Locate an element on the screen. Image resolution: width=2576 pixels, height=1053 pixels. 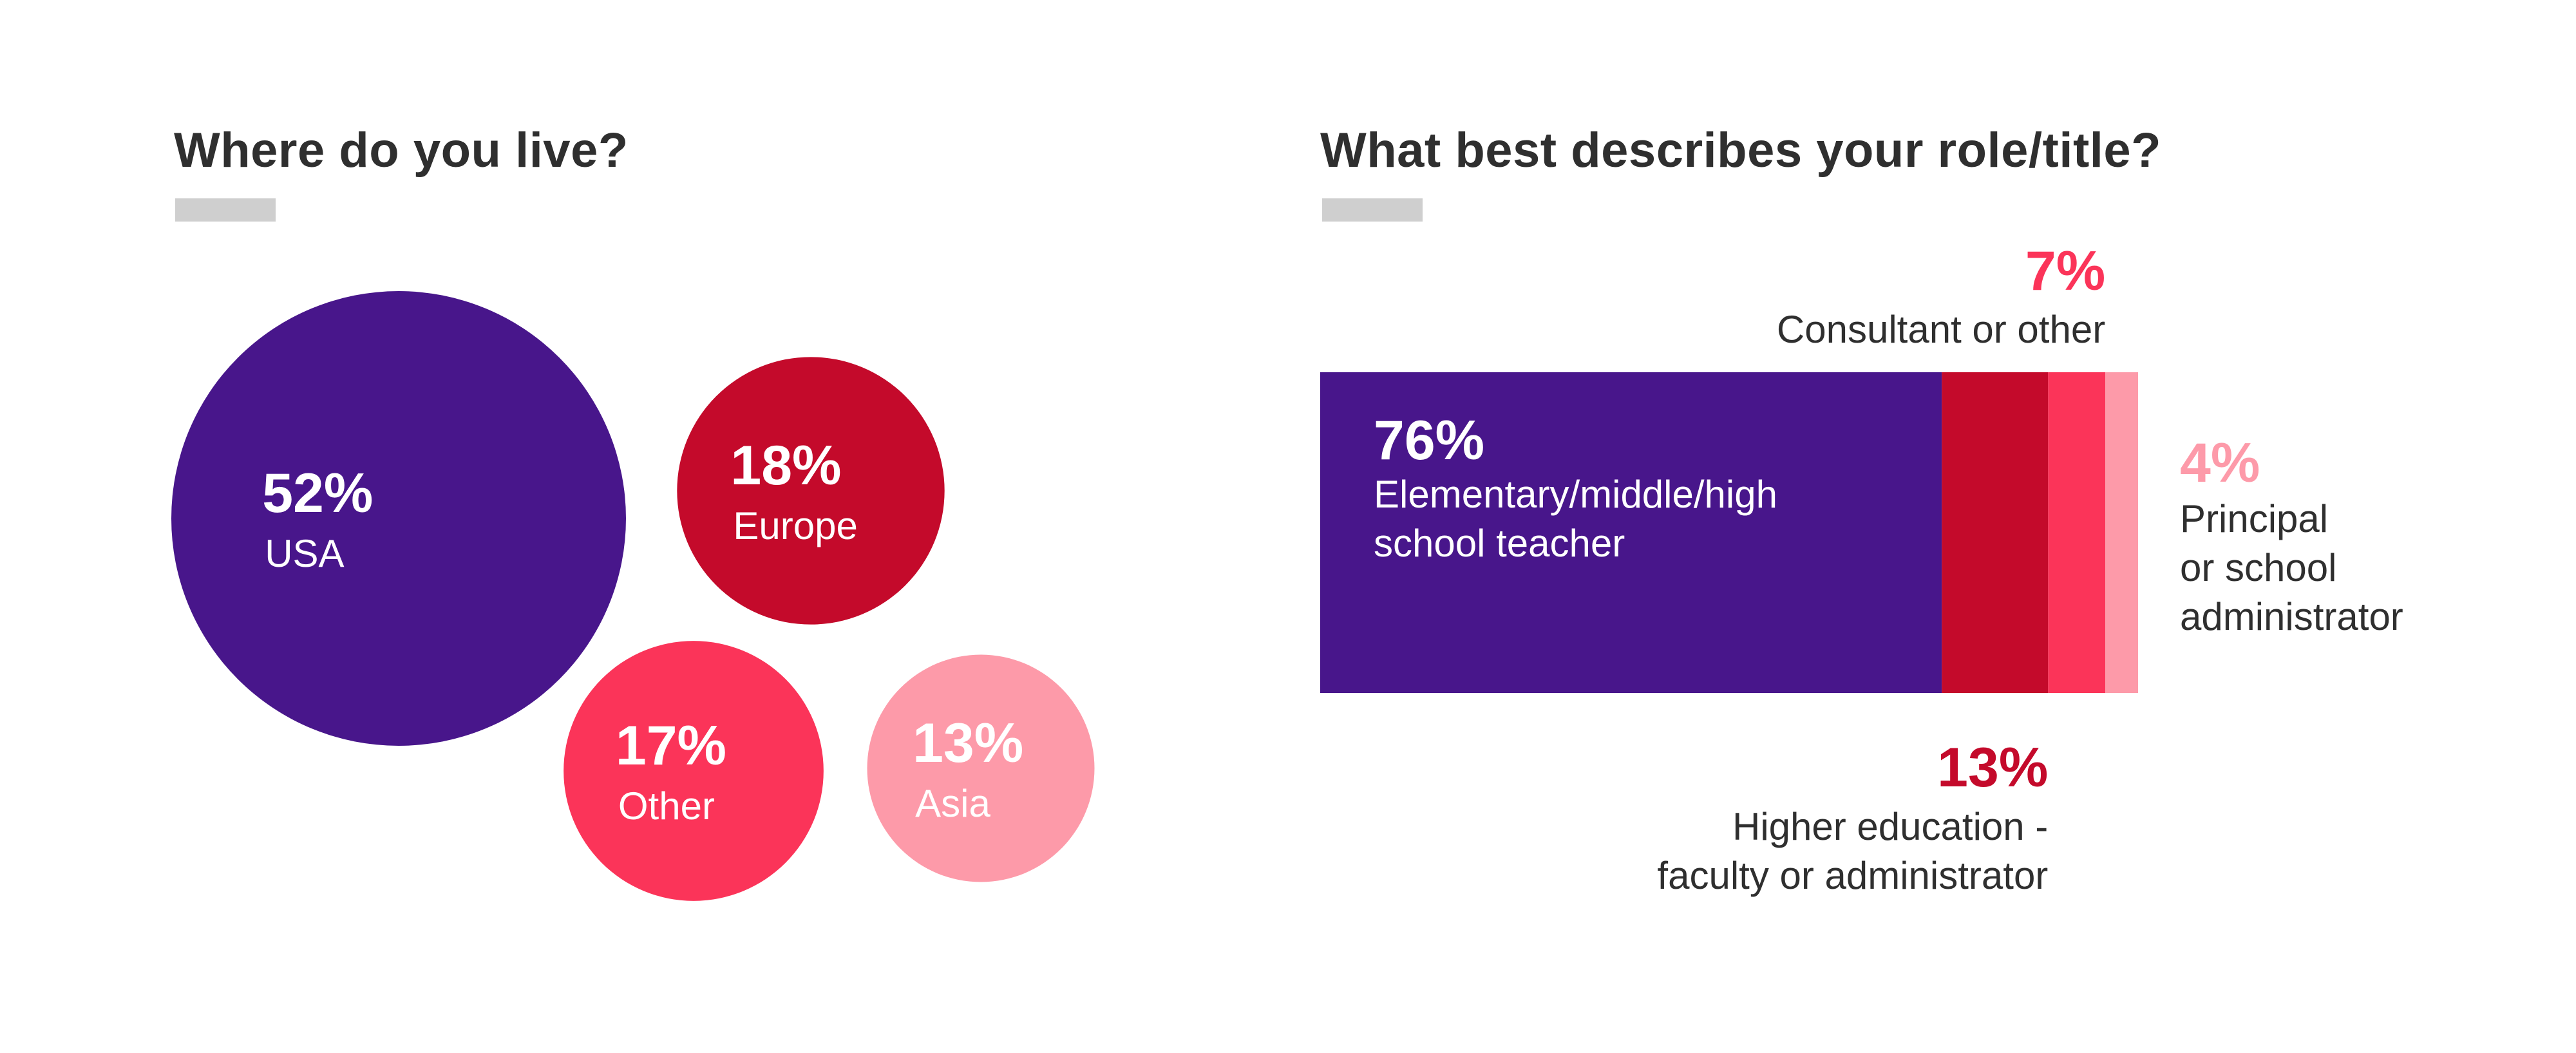
consultant-or-other-value: 7% is located at coordinates (2065, 271).